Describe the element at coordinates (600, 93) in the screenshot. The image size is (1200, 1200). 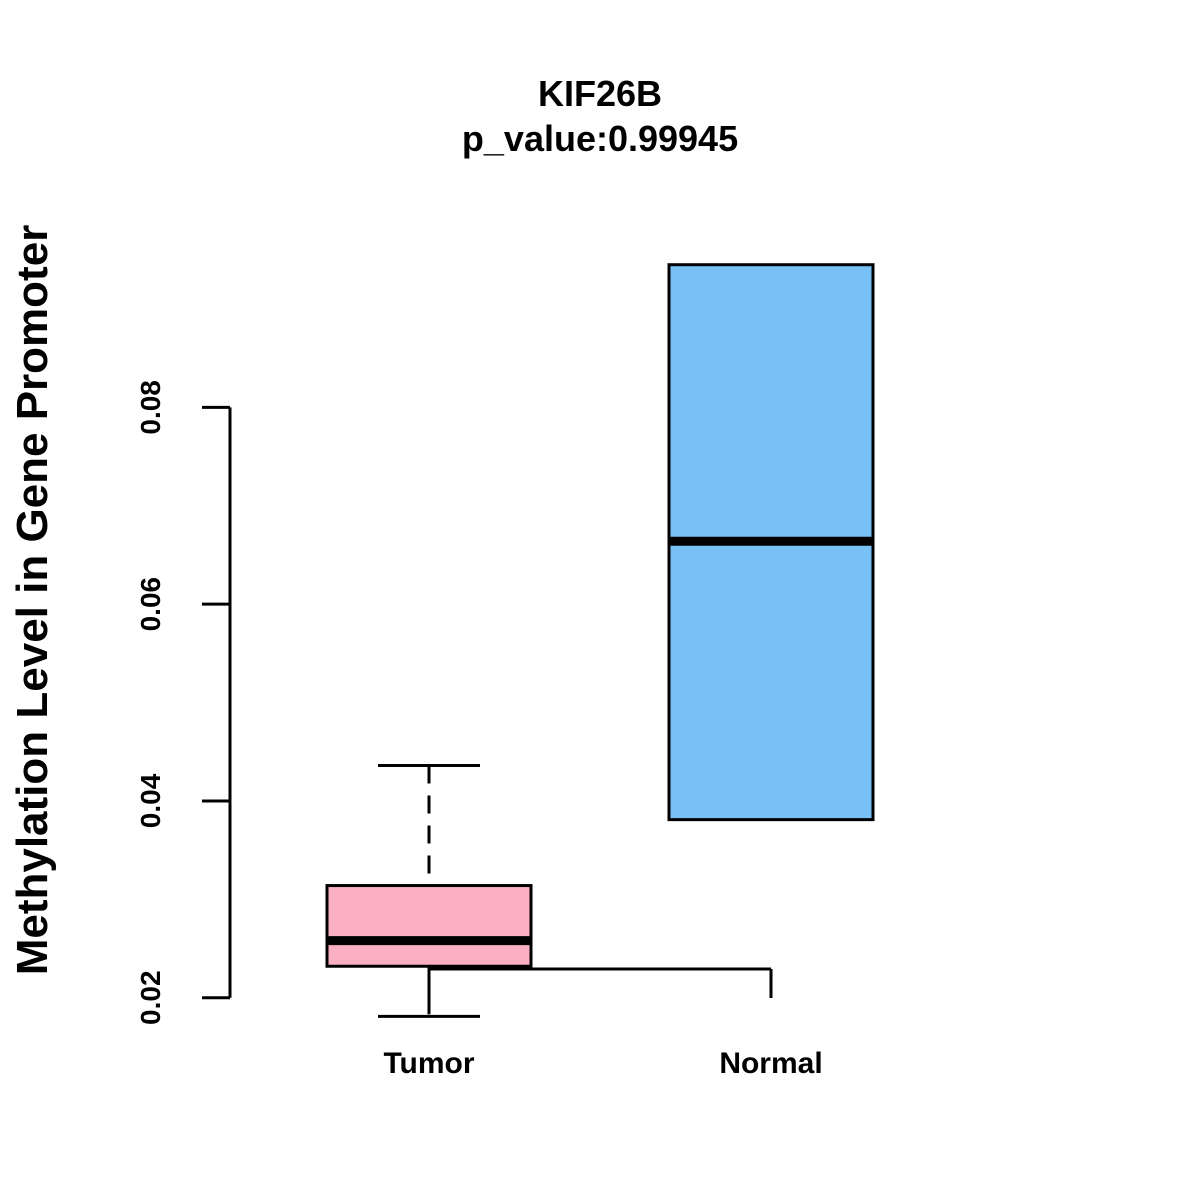
I see `chart-title: KIF26B` at that location.